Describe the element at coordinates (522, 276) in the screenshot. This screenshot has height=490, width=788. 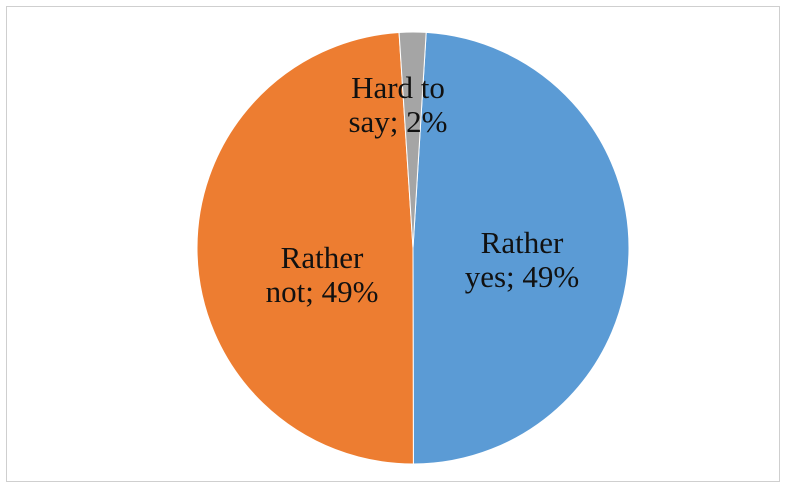
I see `pie-label-line: yes; 49%` at that location.